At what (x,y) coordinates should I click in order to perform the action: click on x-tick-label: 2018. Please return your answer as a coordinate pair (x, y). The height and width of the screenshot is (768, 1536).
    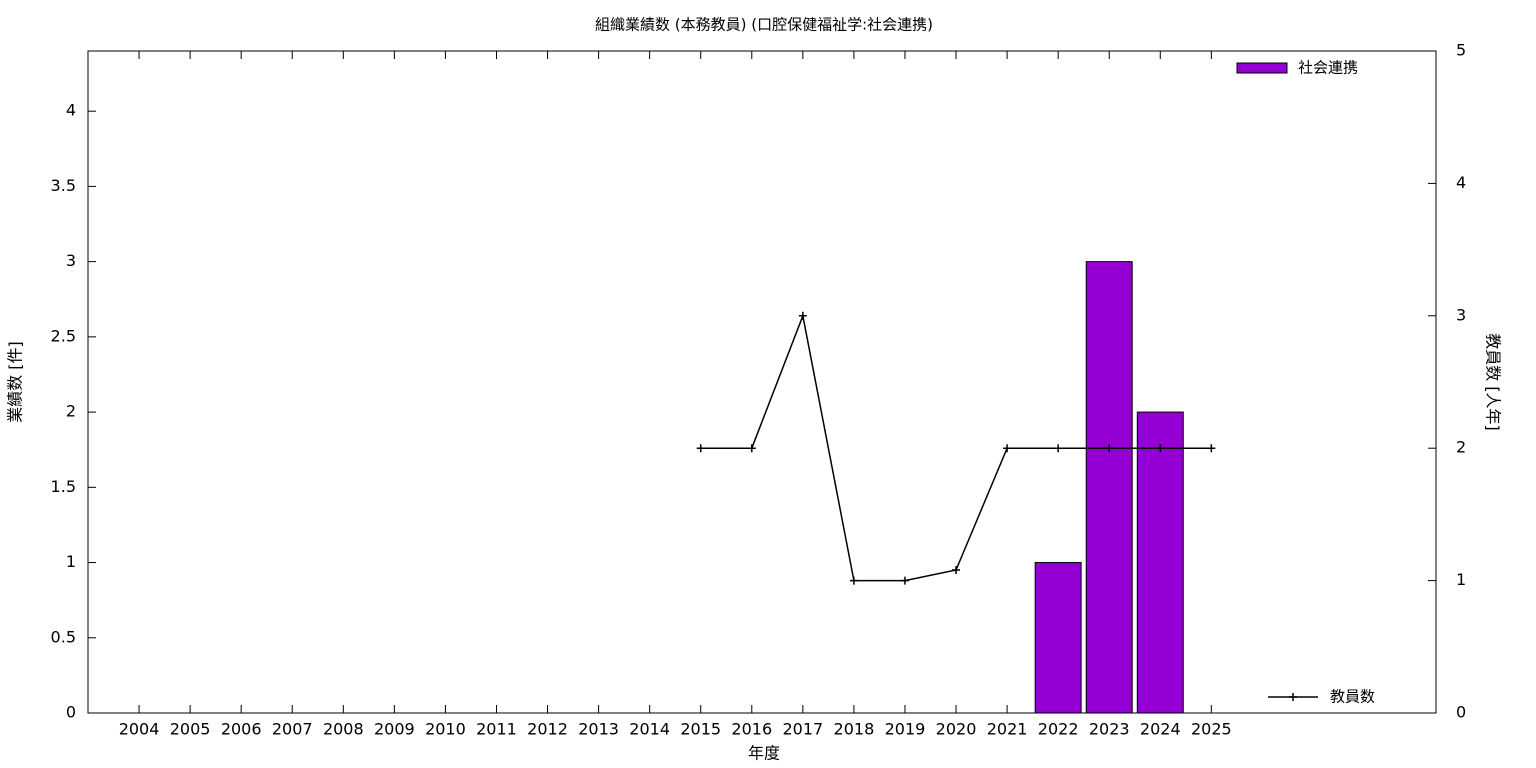
    Looking at the image, I should click on (854, 729).